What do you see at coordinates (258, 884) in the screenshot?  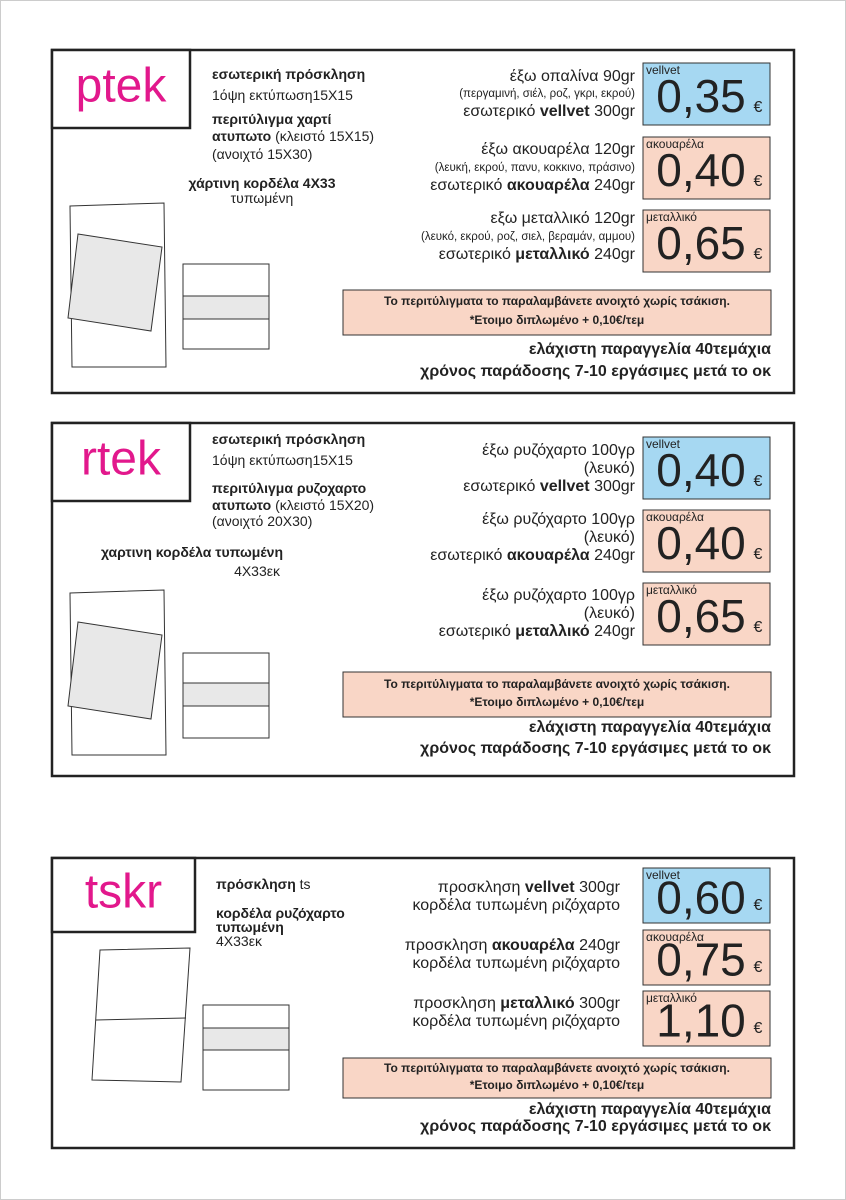 I see `text-part: πρόσκληση` at bounding box center [258, 884].